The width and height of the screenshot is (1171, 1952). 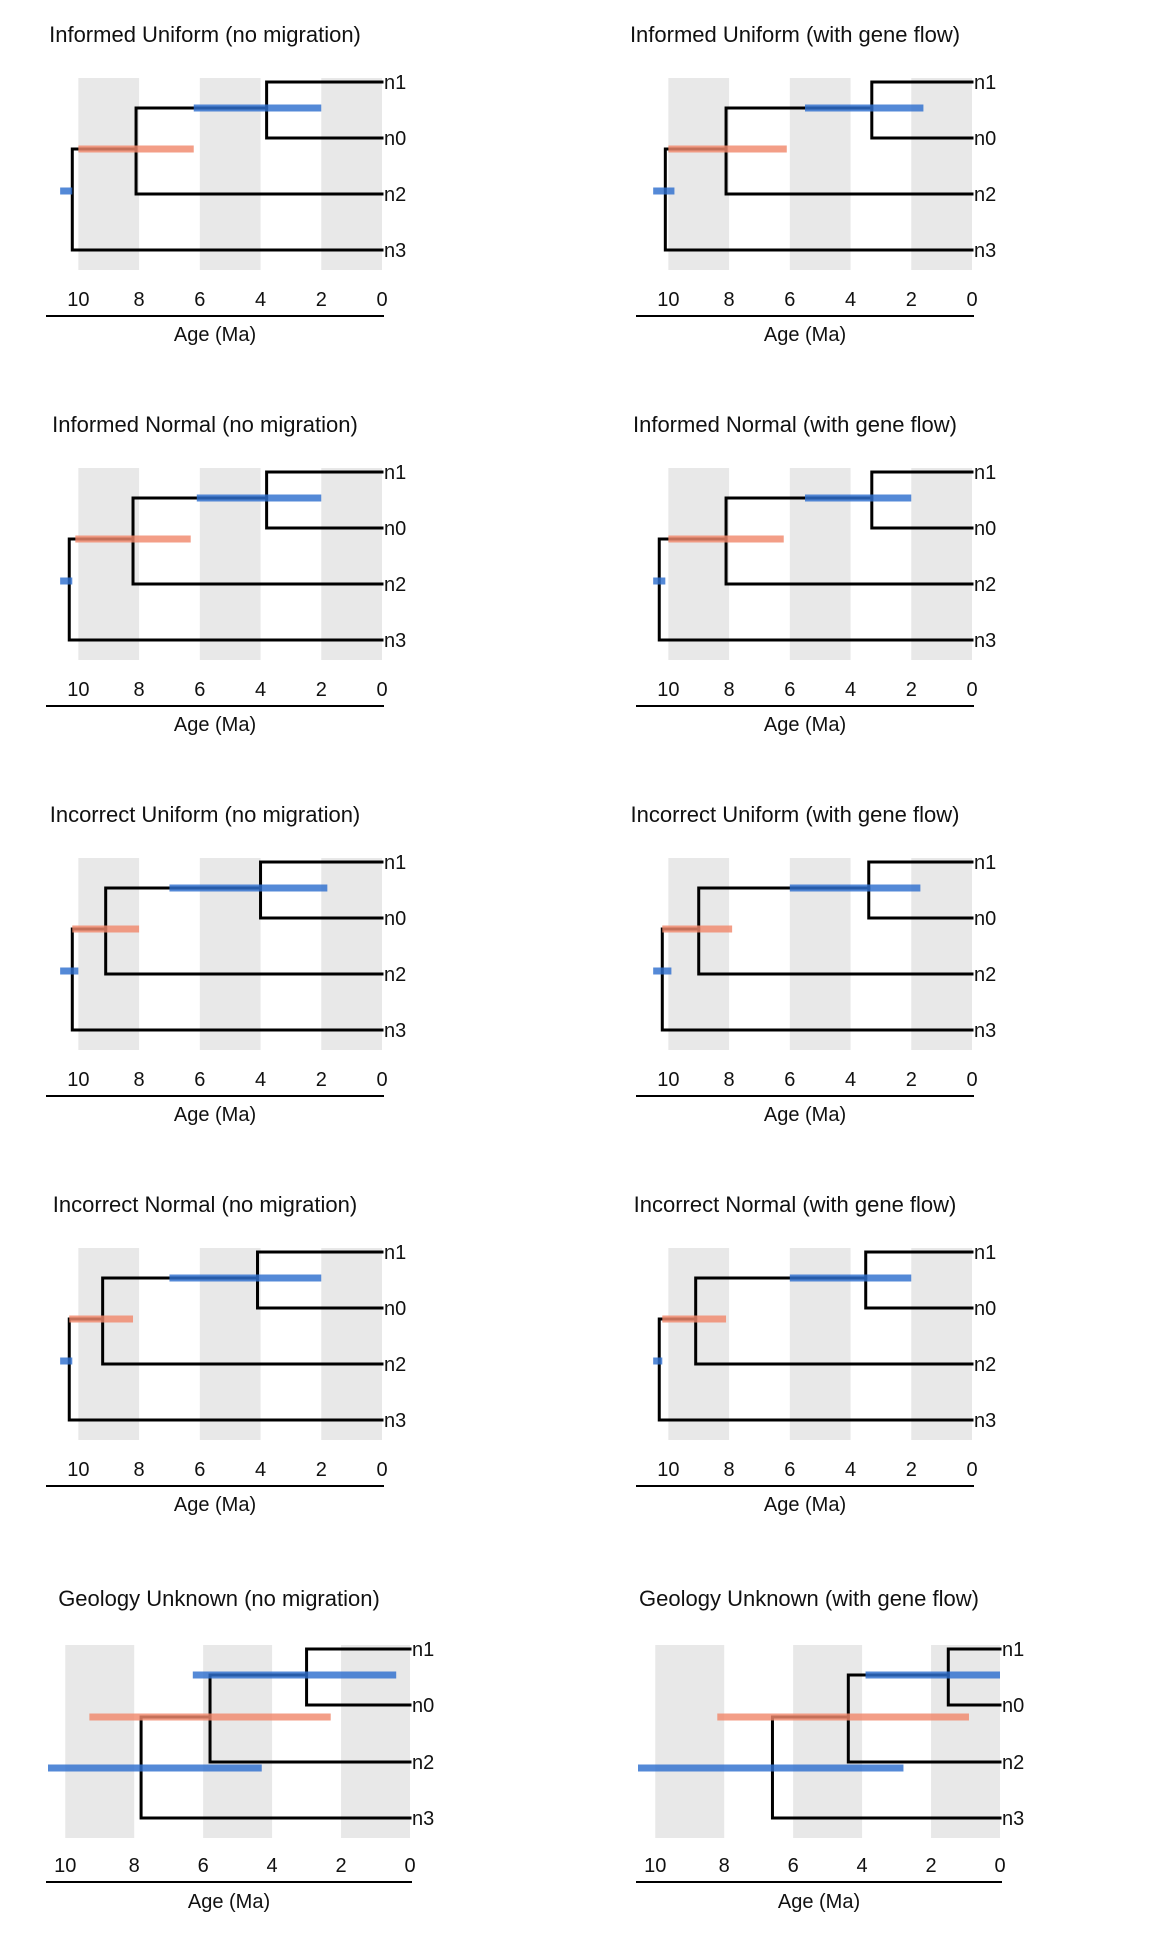 I want to click on chart-title: Geology Unknown (with gene flow), so click(x=809, y=1598).